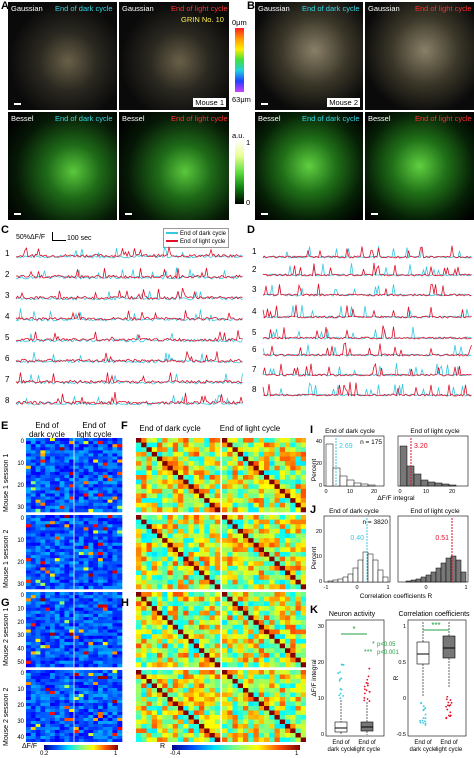 The width and height of the screenshot is (474, 758). What do you see at coordinates (449, 743) in the screenshot?
I see `box-k-xlabel: End of` at bounding box center [449, 743].